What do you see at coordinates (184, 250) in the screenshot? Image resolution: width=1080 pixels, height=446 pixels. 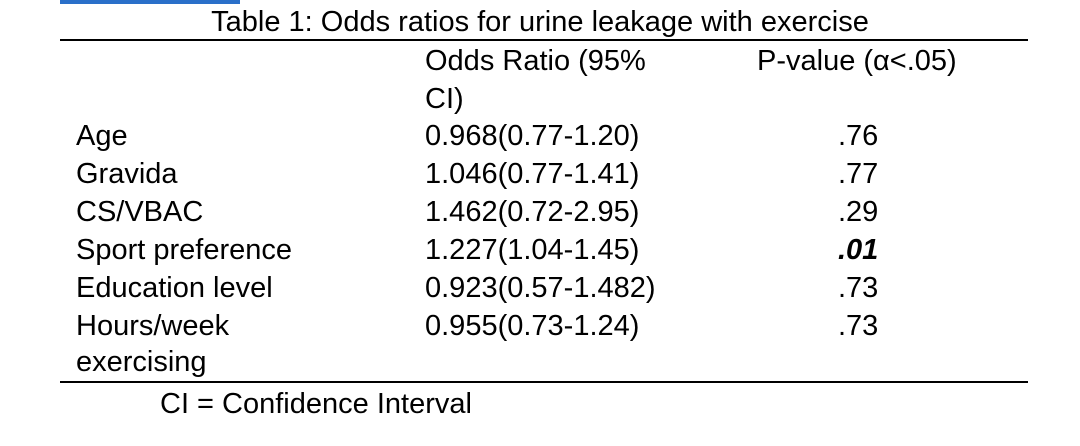 I see `row-label: Sport preference` at bounding box center [184, 250].